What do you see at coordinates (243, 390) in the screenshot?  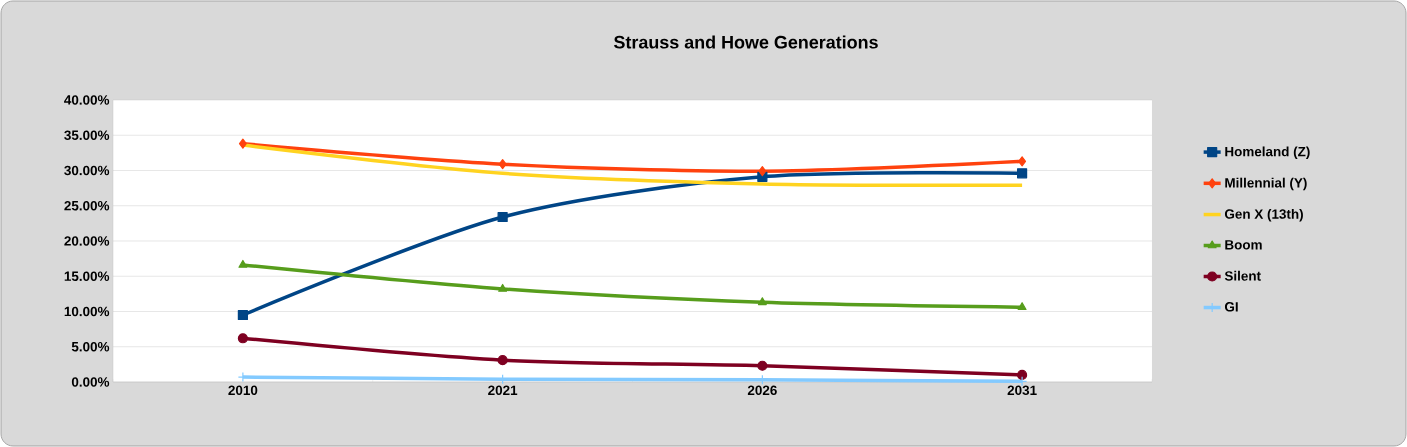 I see `x-tick-label: 2010` at bounding box center [243, 390].